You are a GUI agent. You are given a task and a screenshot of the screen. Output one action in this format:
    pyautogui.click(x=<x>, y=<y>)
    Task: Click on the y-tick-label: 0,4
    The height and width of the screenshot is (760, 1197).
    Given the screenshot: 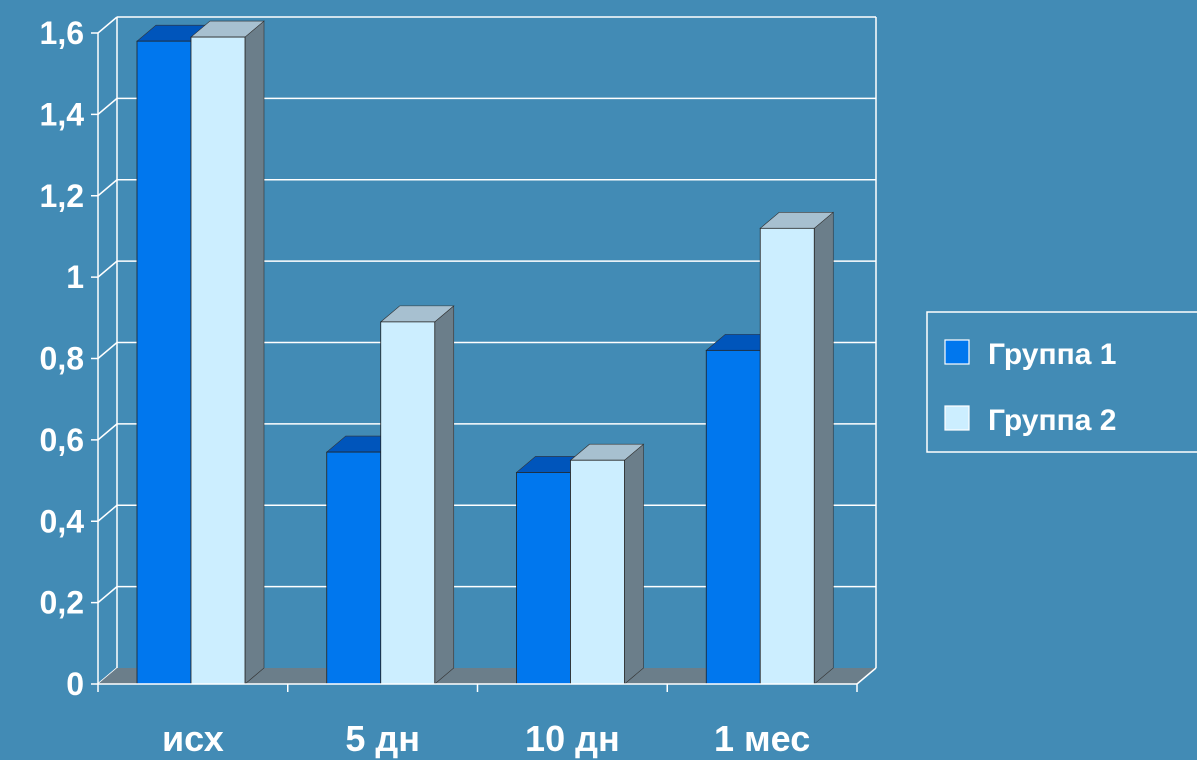 What is the action you would take?
    pyautogui.click(x=62, y=521)
    